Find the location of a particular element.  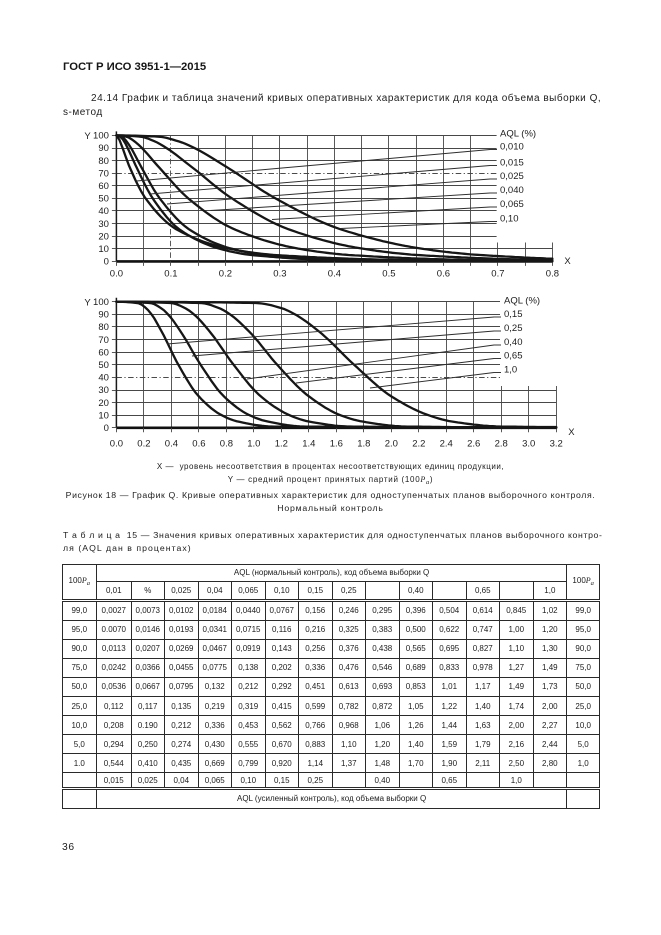

svg-text: 2.2 is located at coordinates (418, 444).